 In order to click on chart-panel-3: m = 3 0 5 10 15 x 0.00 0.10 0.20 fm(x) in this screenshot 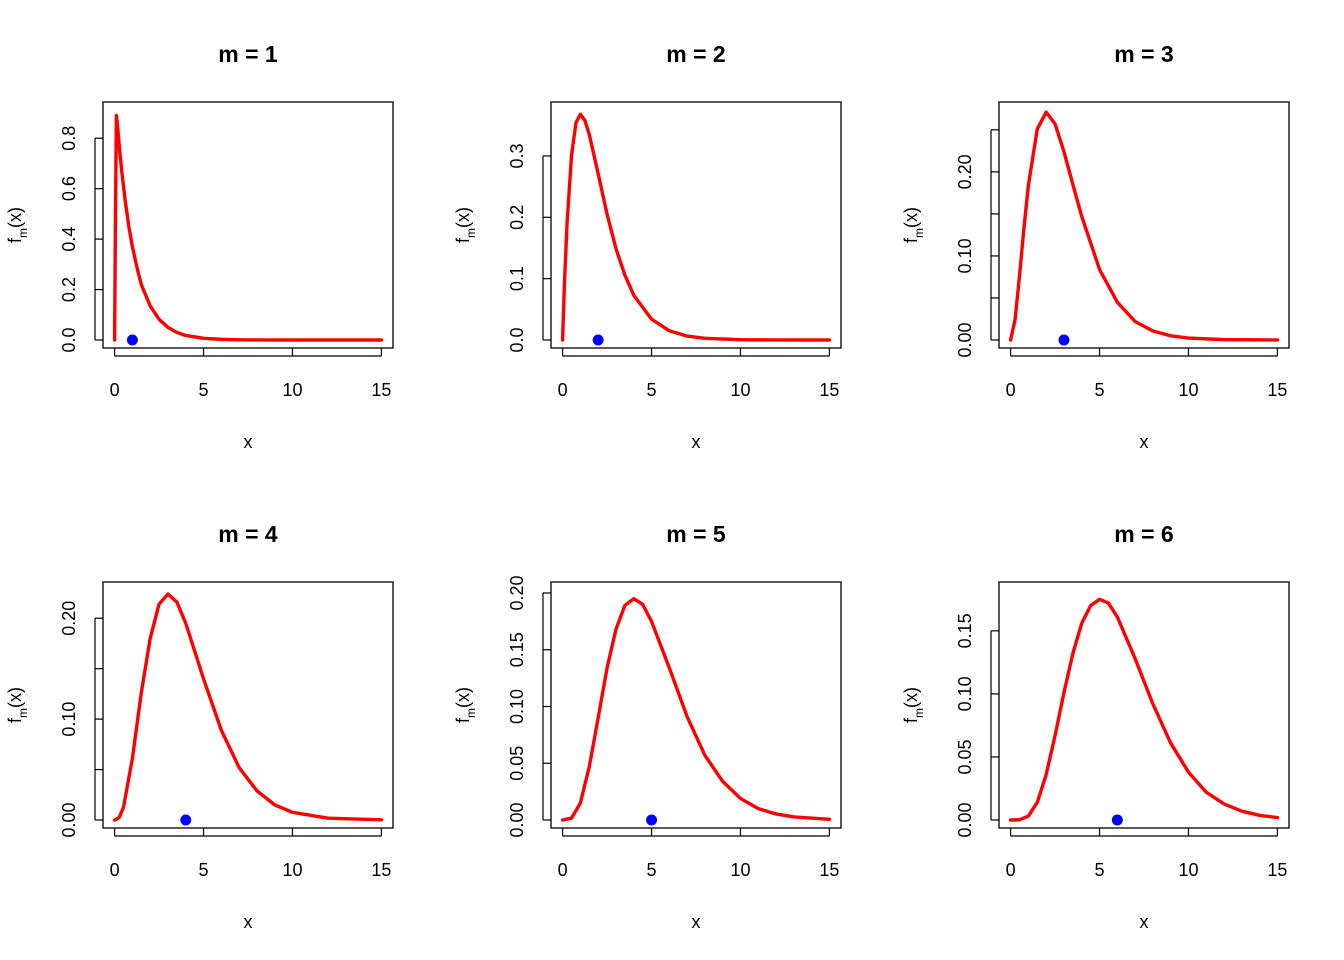, I will do `click(1095, 246)`.